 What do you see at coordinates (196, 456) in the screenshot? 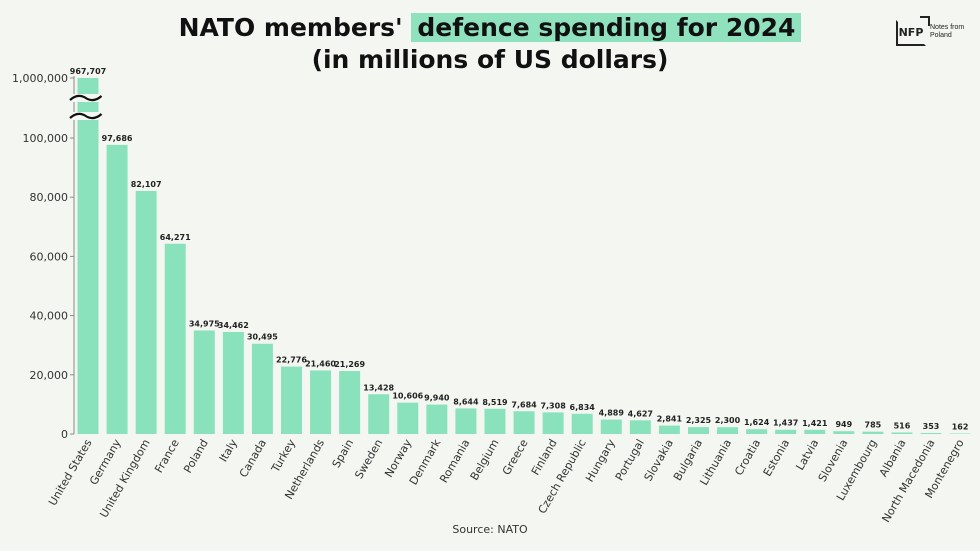
I see `category-label: Poland` at bounding box center [196, 456].